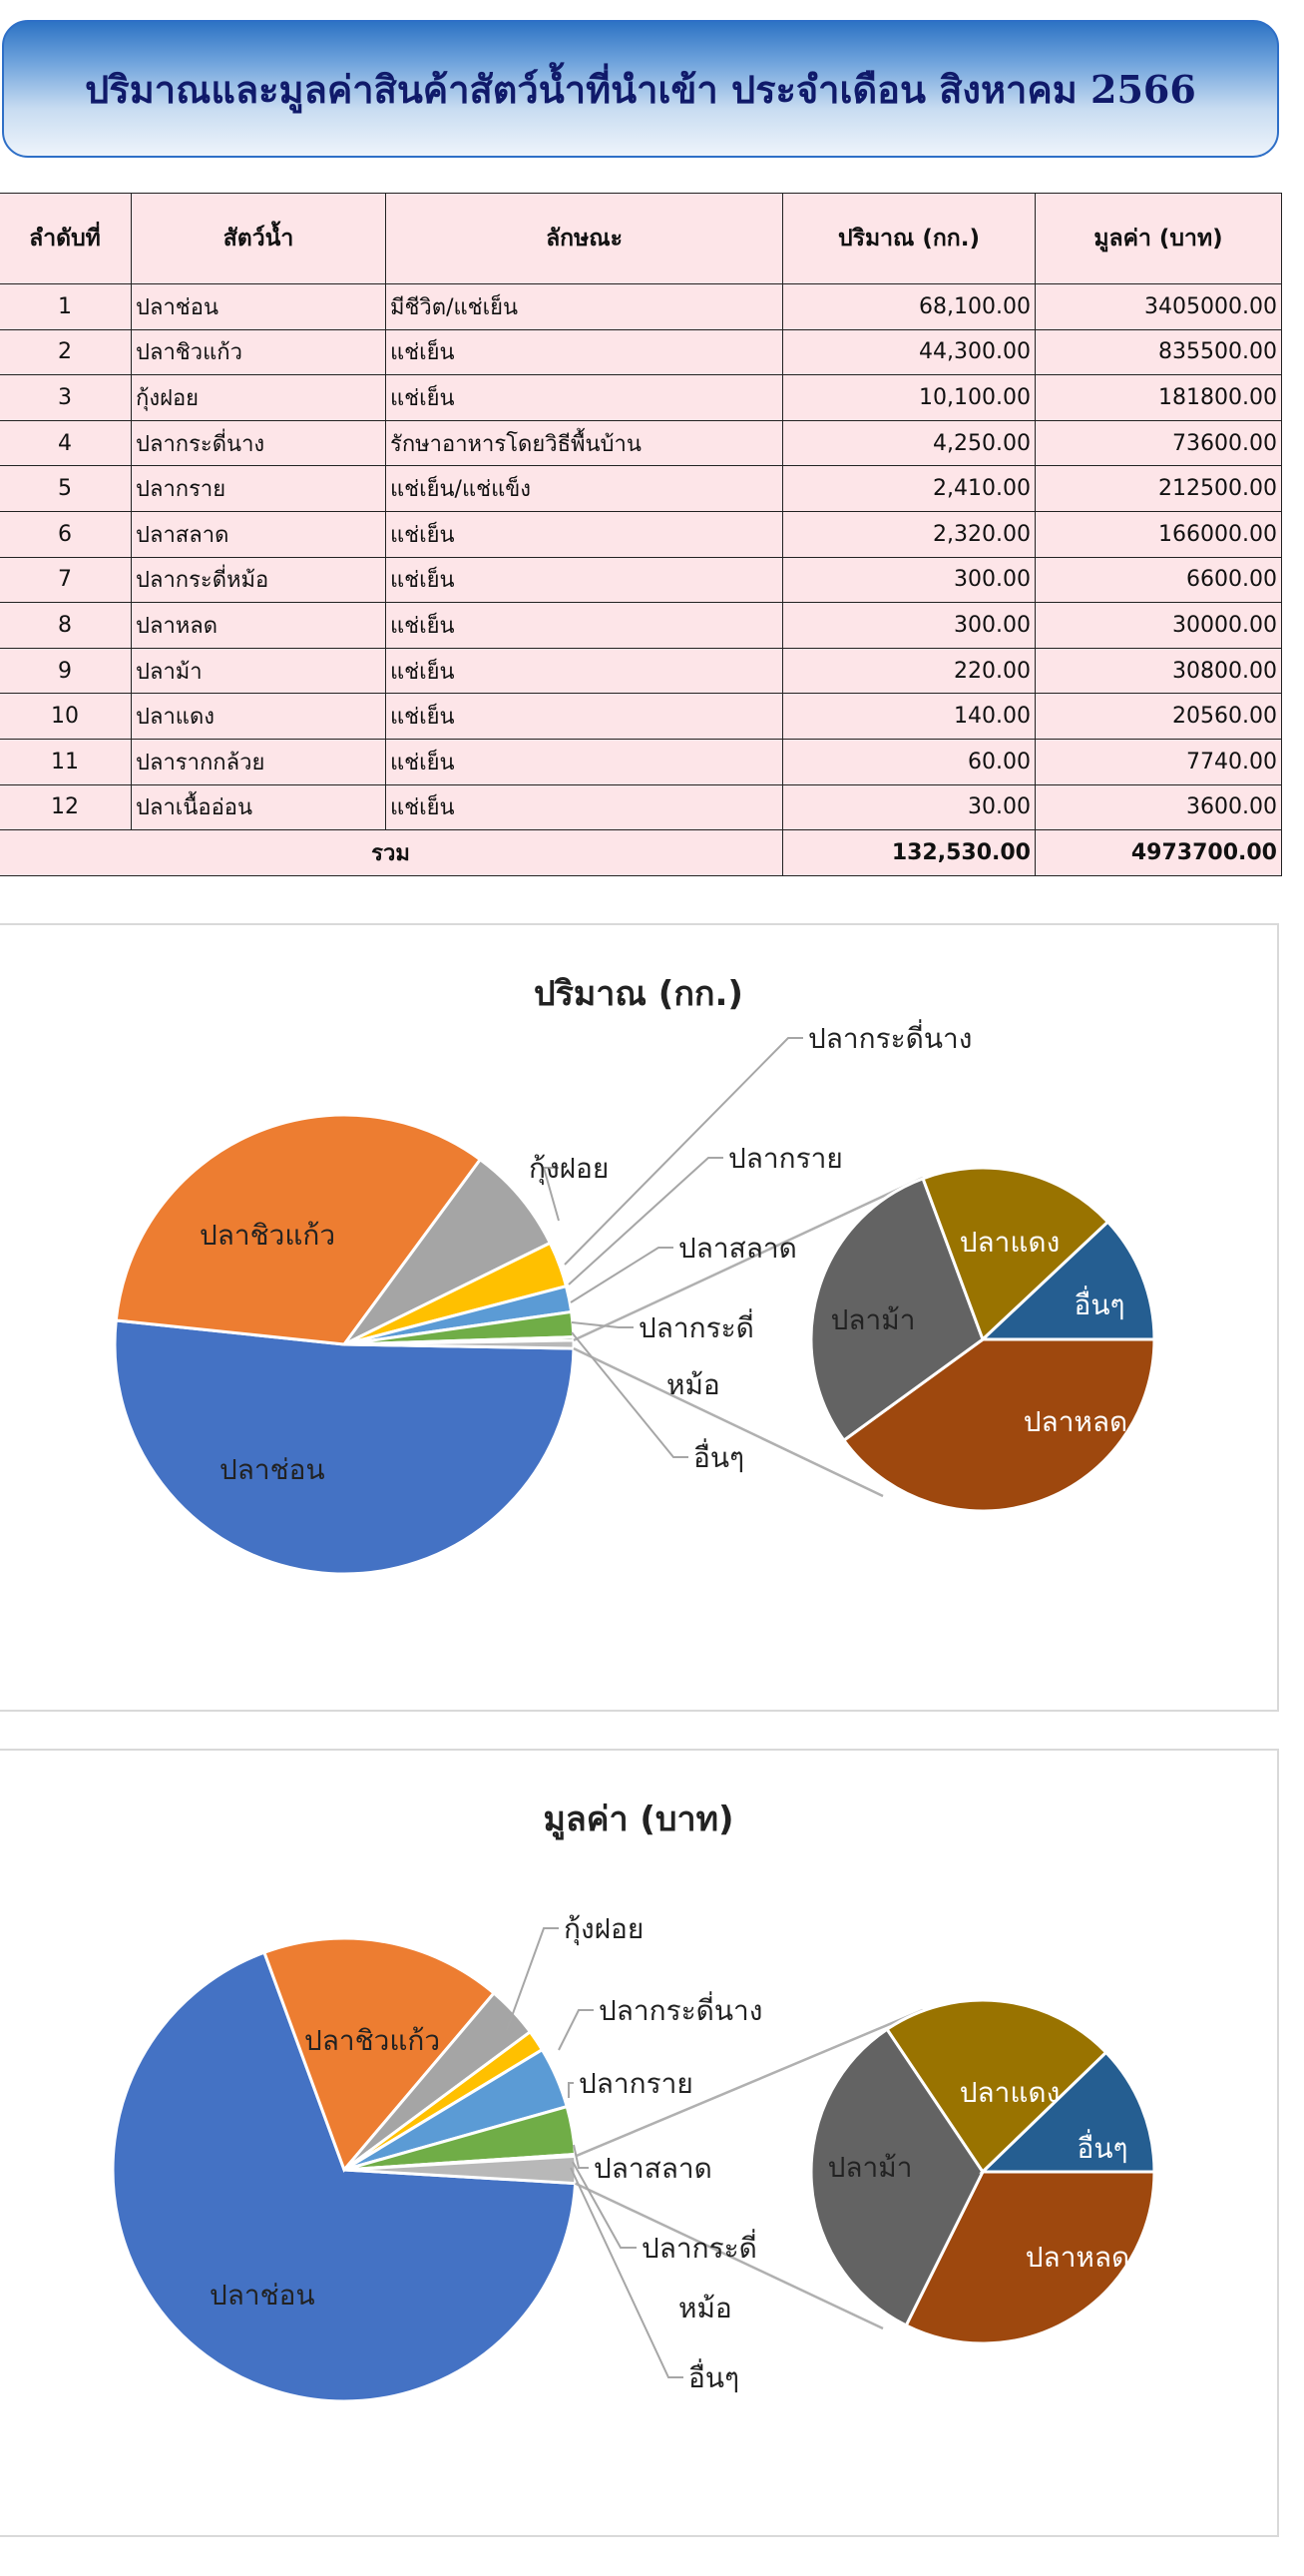  I want to click on order-cell: 1, so click(66, 307).